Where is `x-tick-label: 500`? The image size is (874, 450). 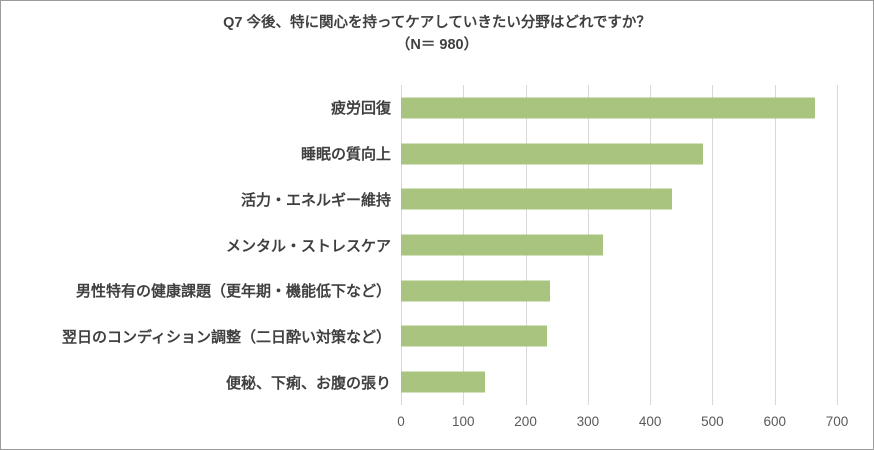
x-tick-label: 500 is located at coordinates (712, 421).